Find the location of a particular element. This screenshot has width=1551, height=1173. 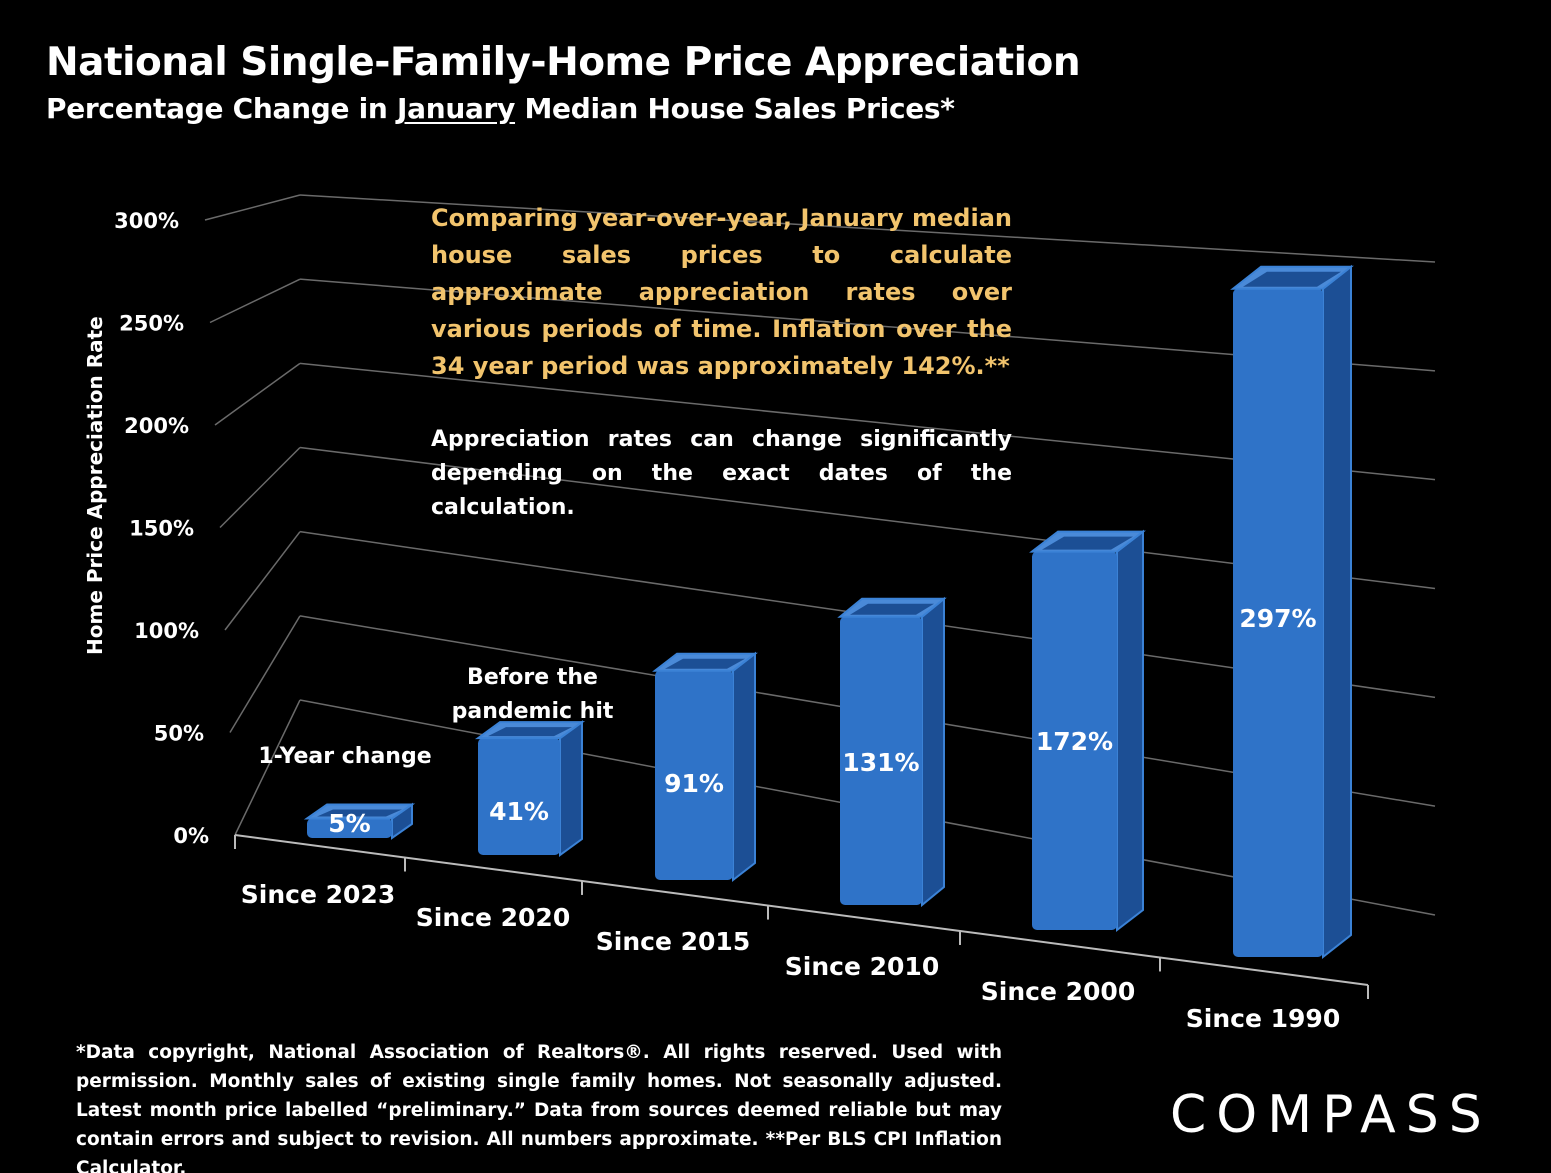

y-tick-label: 300% is located at coordinates (146, 221).